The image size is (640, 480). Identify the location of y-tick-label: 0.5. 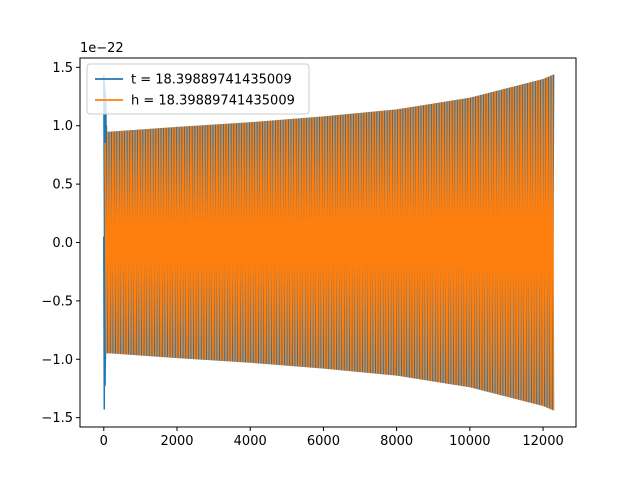
(62, 185).